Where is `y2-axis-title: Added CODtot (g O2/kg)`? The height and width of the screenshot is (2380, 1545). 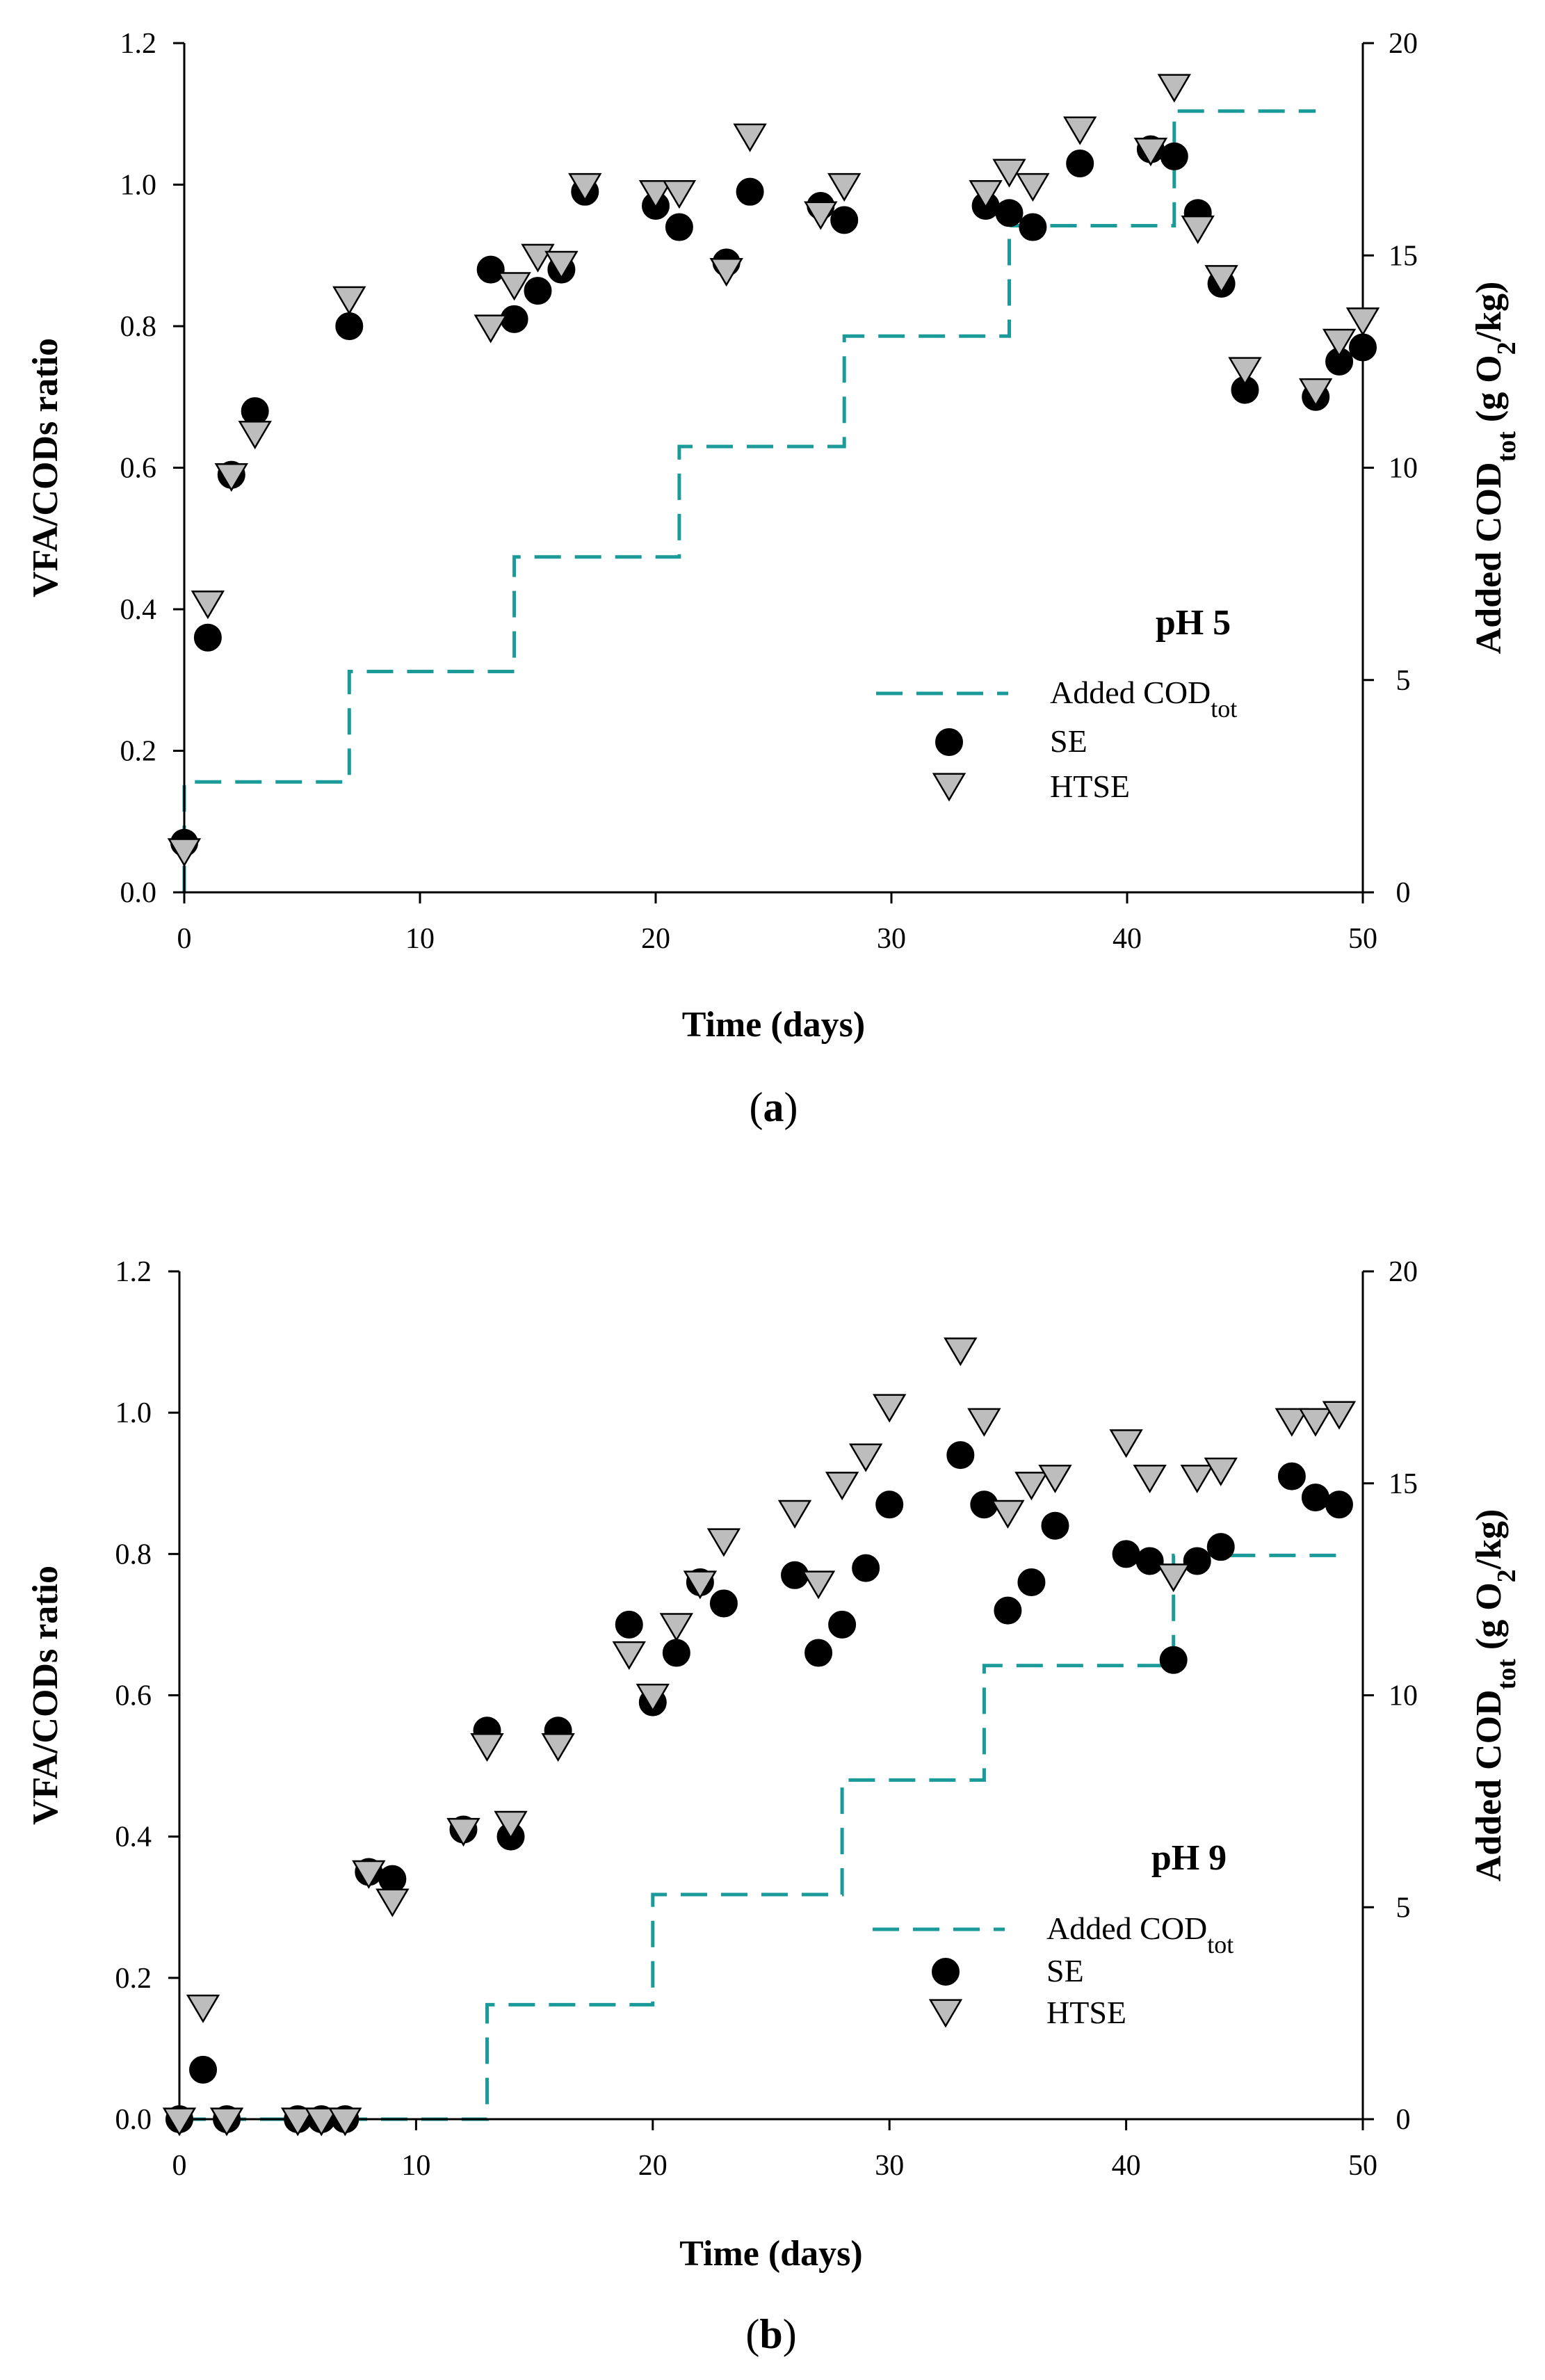 y2-axis-title: Added CODtot (g O2/kg) is located at coordinates (1495, 1695).